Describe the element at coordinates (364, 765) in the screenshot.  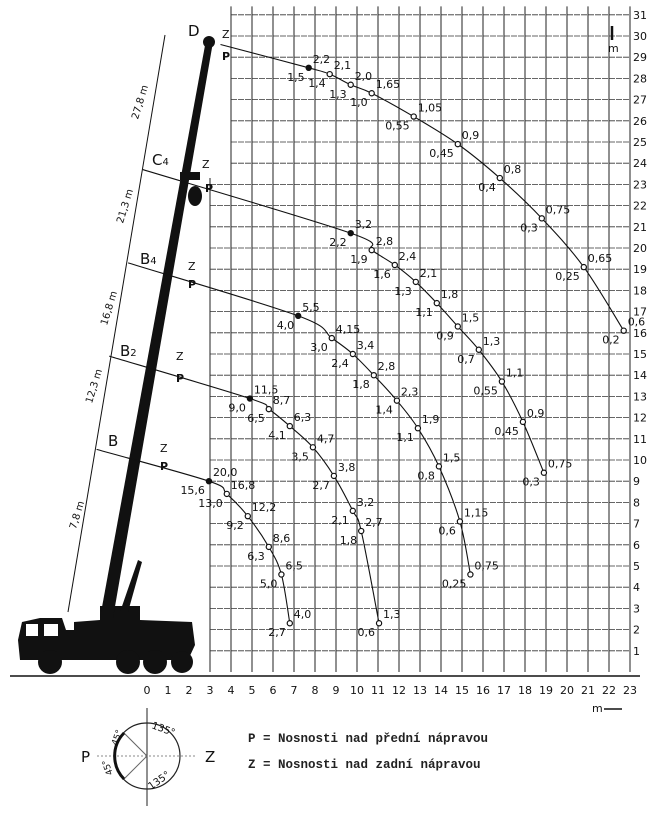
I see `legend-z: Z = Nosnosti nad zadní nápravou` at that location.